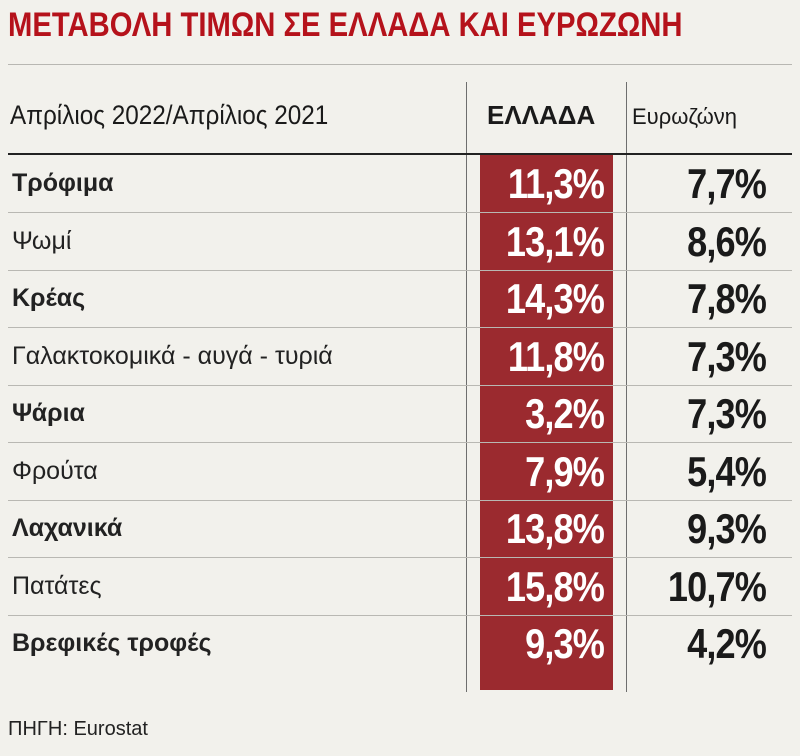 The width and height of the screenshot is (800, 756). I want to click on category-label: Λαχανικά, so click(67, 528).